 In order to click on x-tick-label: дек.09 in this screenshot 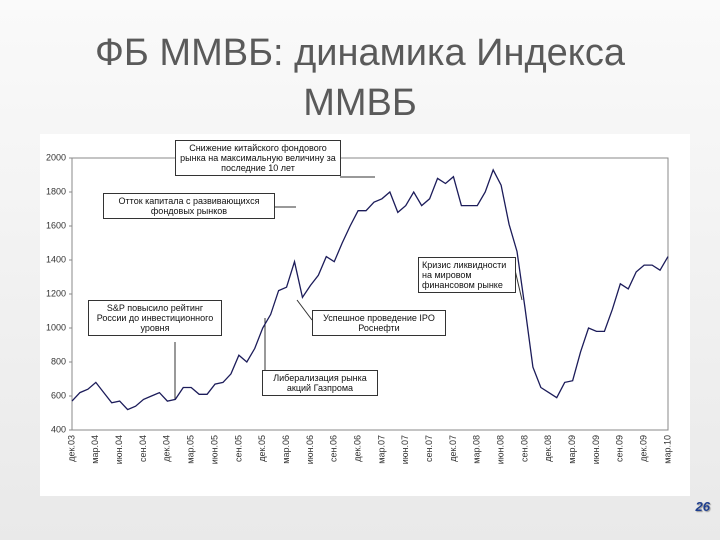, I will do `click(644, 448)`.